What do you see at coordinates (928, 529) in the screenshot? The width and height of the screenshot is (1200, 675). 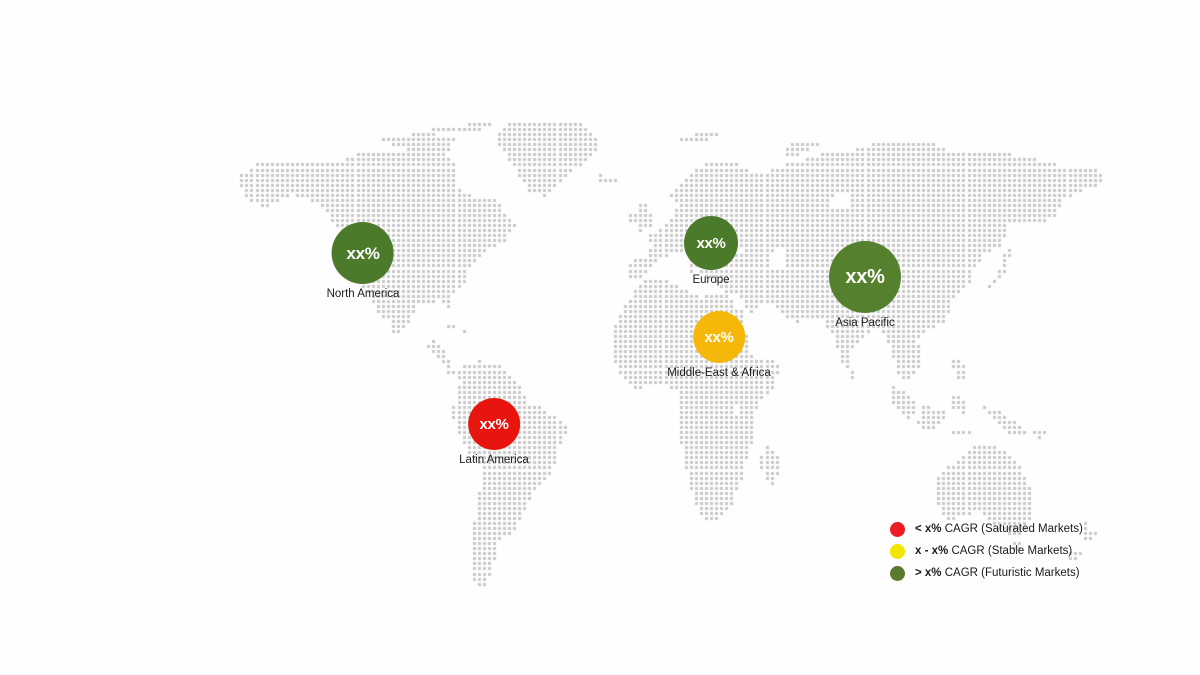 I see `legend-prefix-saturated: < x%` at bounding box center [928, 529].